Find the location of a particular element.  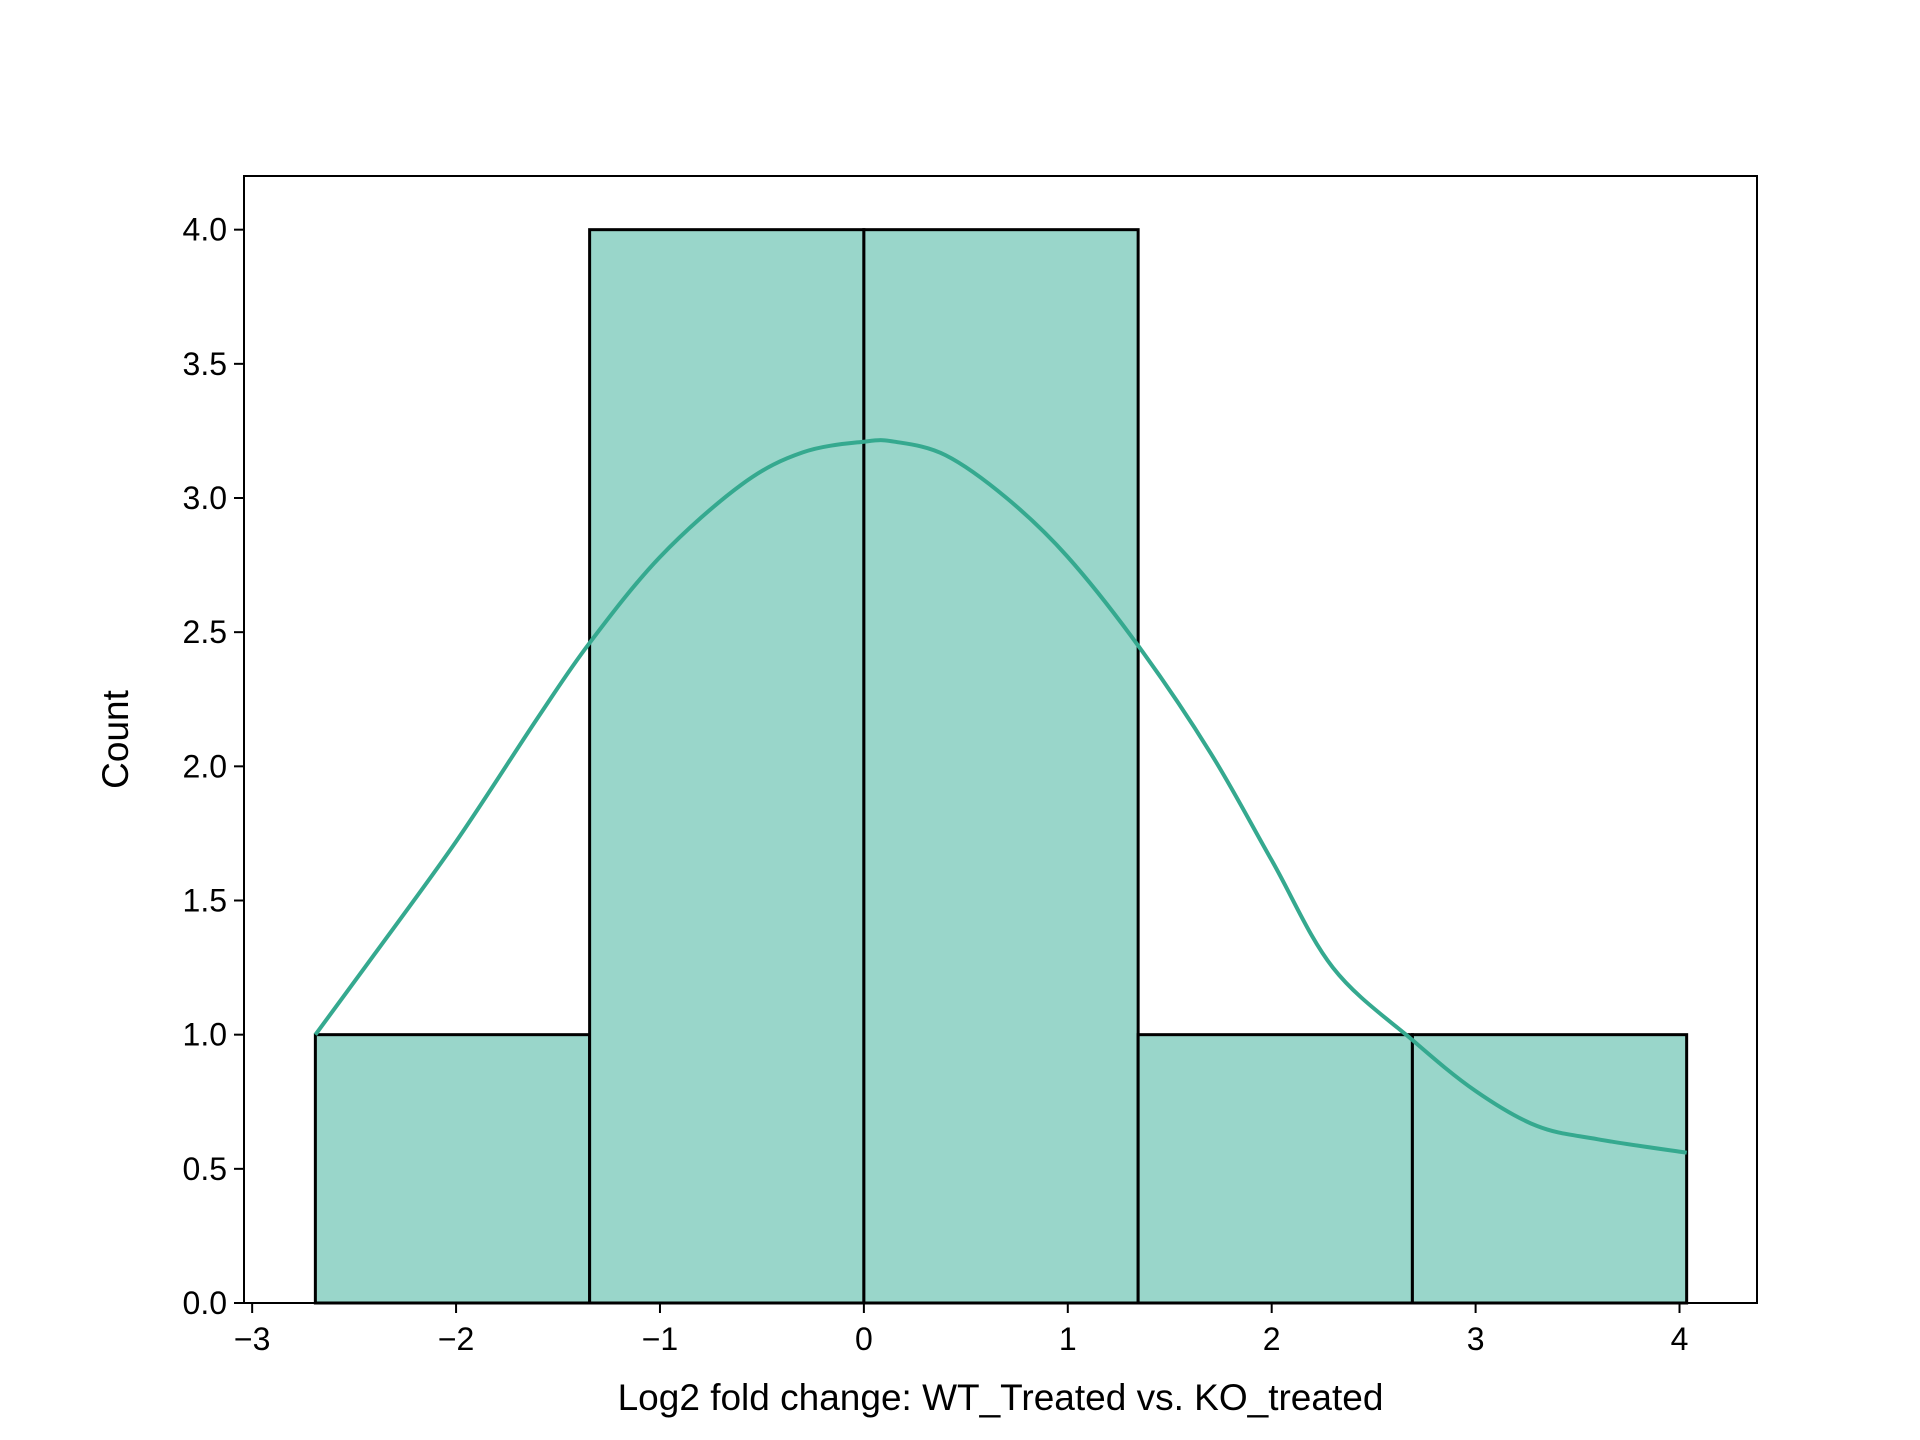

x-axis: −3 −2 −1 0 1 2 3 4 is located at coordinates (961, 1330).